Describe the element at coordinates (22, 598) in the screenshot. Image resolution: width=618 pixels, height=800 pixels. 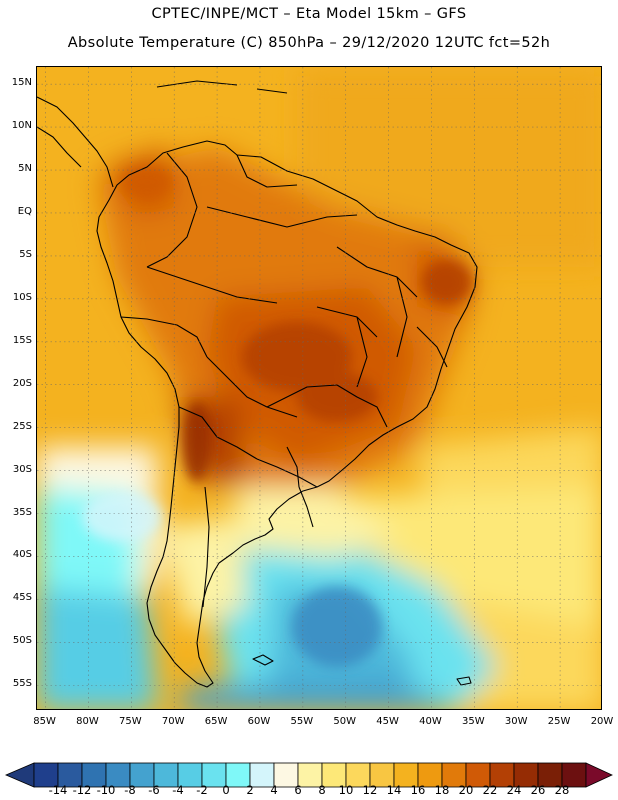
I see `lat-tick-label: 45S` at that location.